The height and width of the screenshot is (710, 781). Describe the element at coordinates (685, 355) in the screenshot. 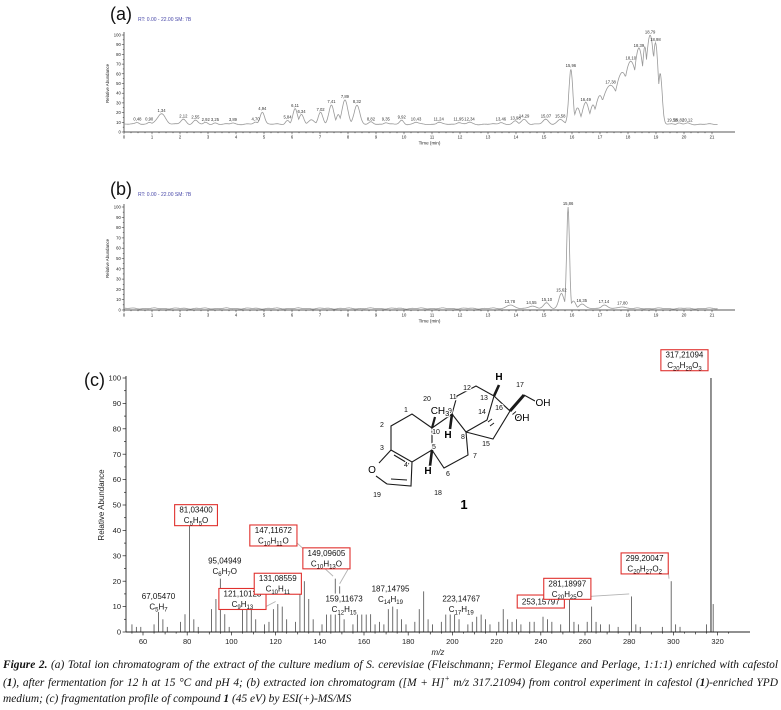

I see `ms-label-value: 317,21094` at that location.